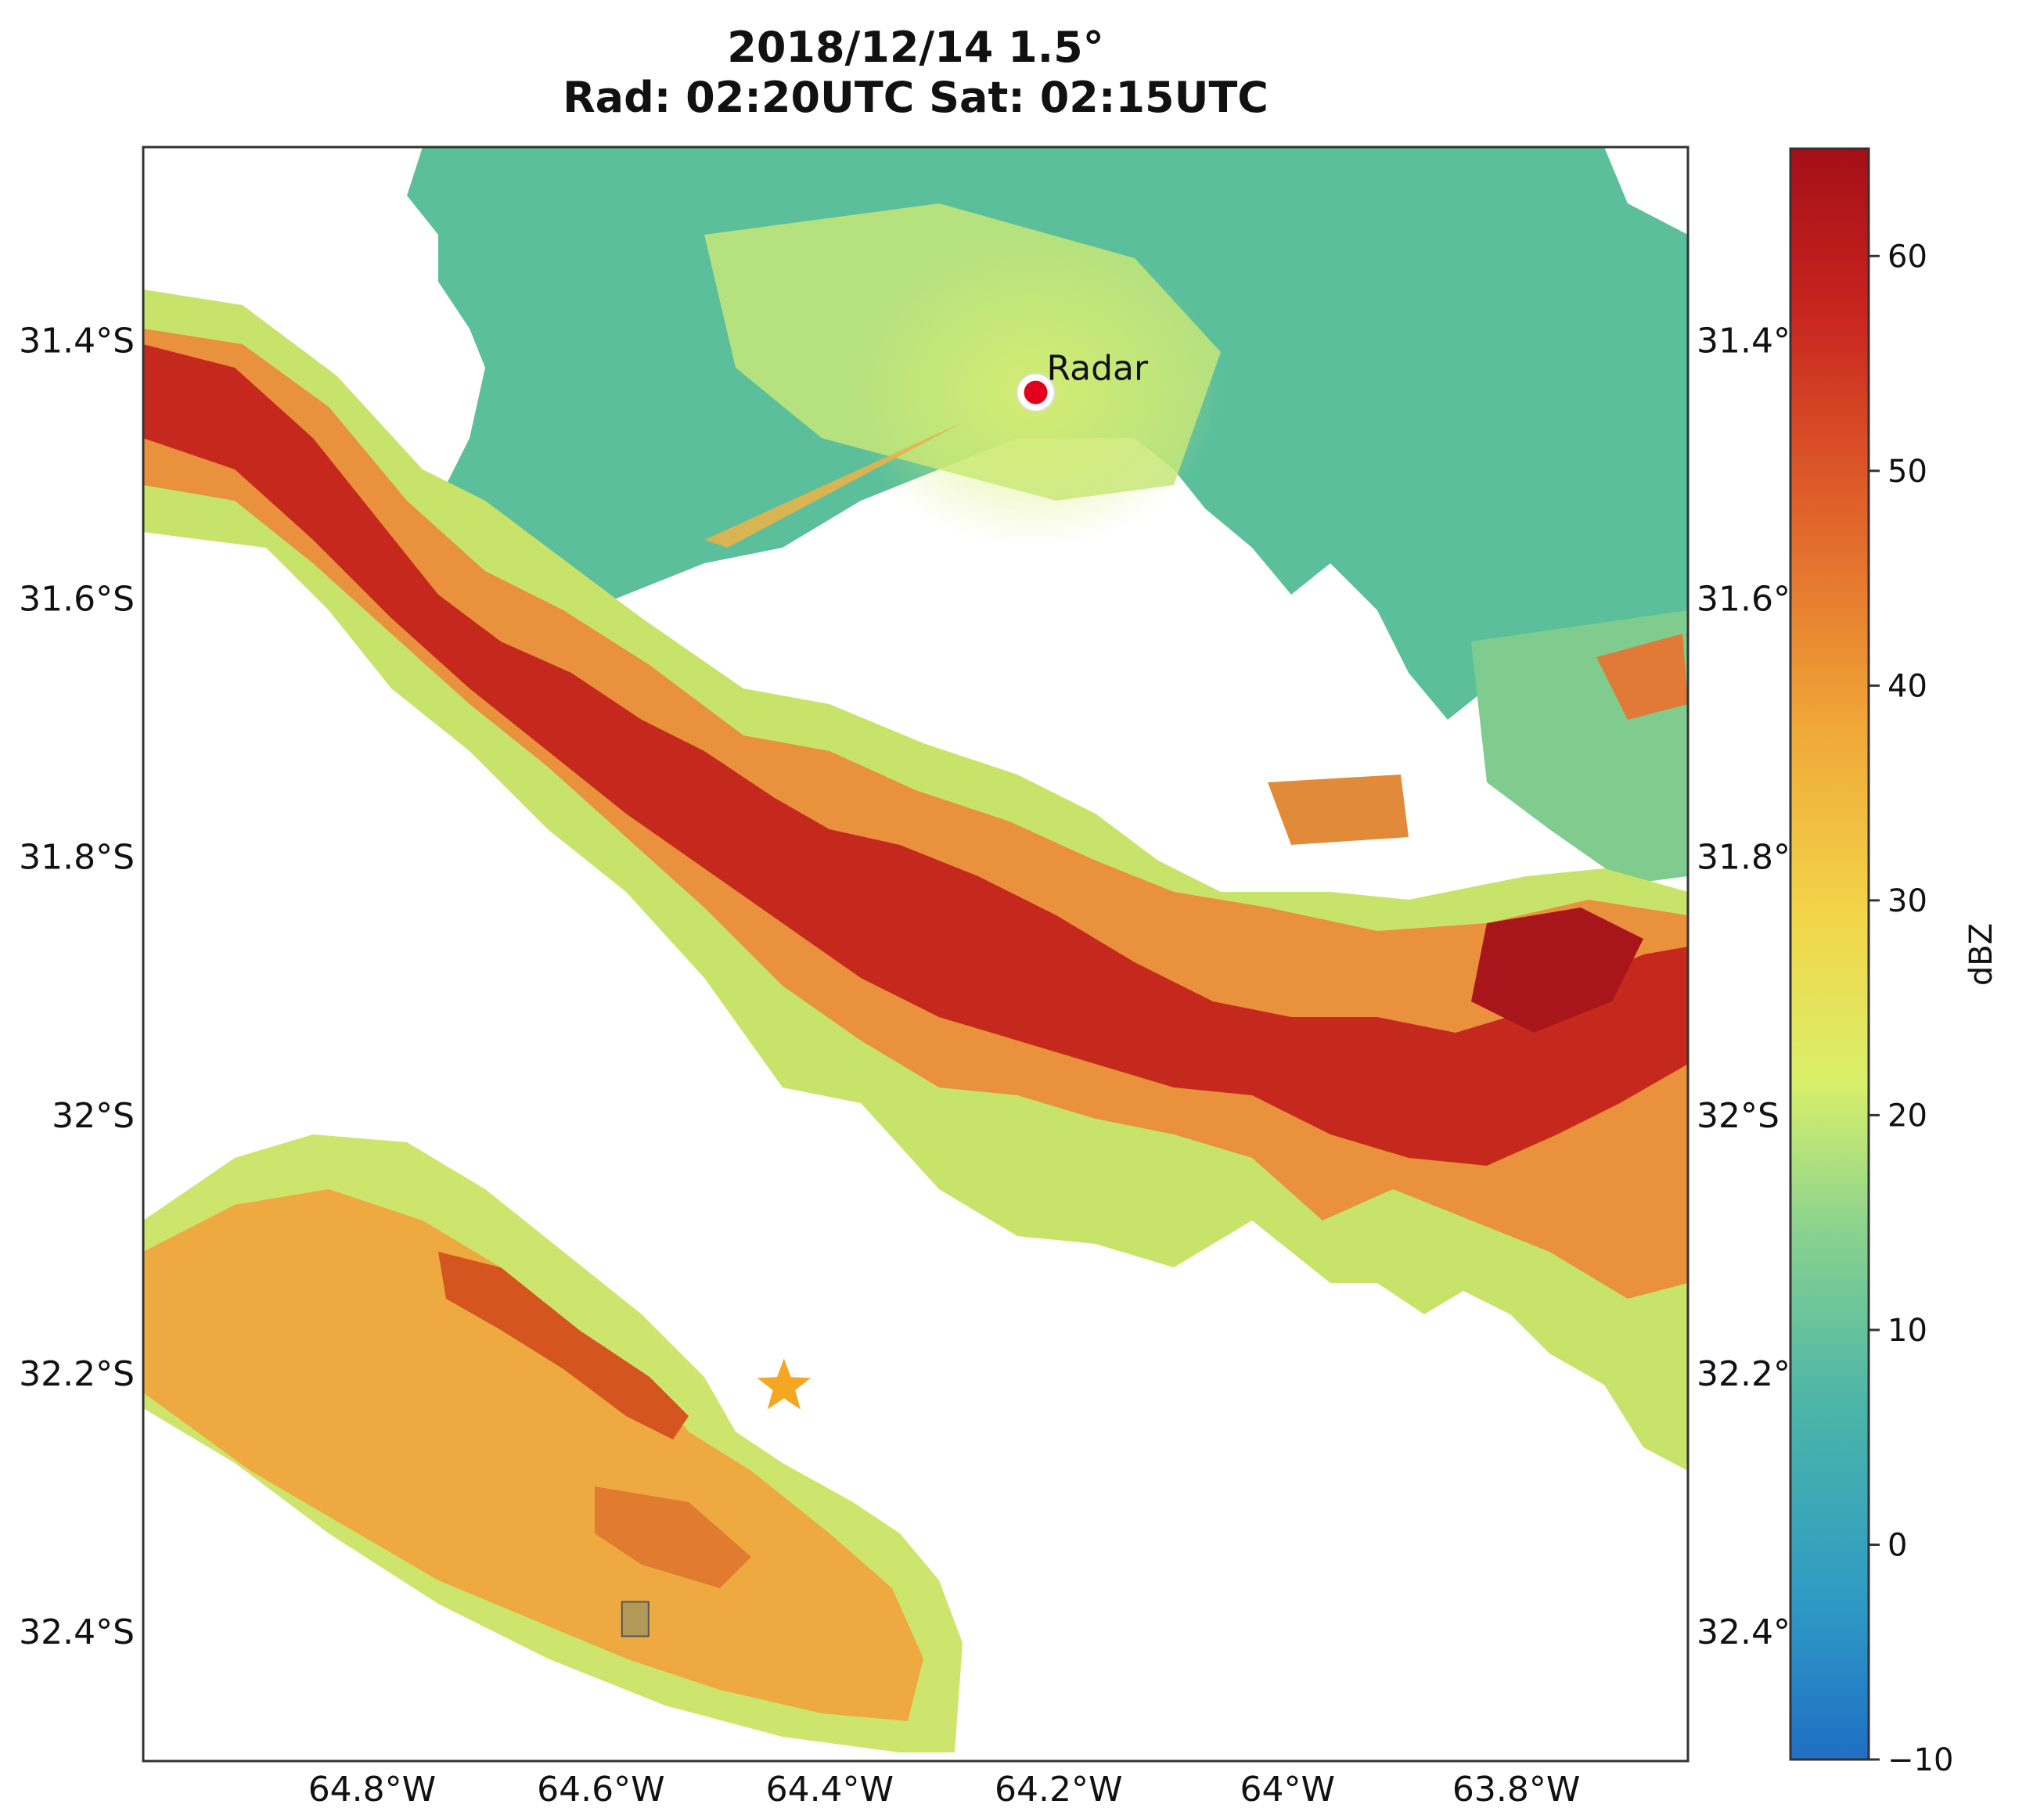 Image resolution: width=2044 pixels, height=1808 pixels. Describe the element at coordinates (1557, 970) in the screenshot. I see `squall-line-peak-core` at that location.